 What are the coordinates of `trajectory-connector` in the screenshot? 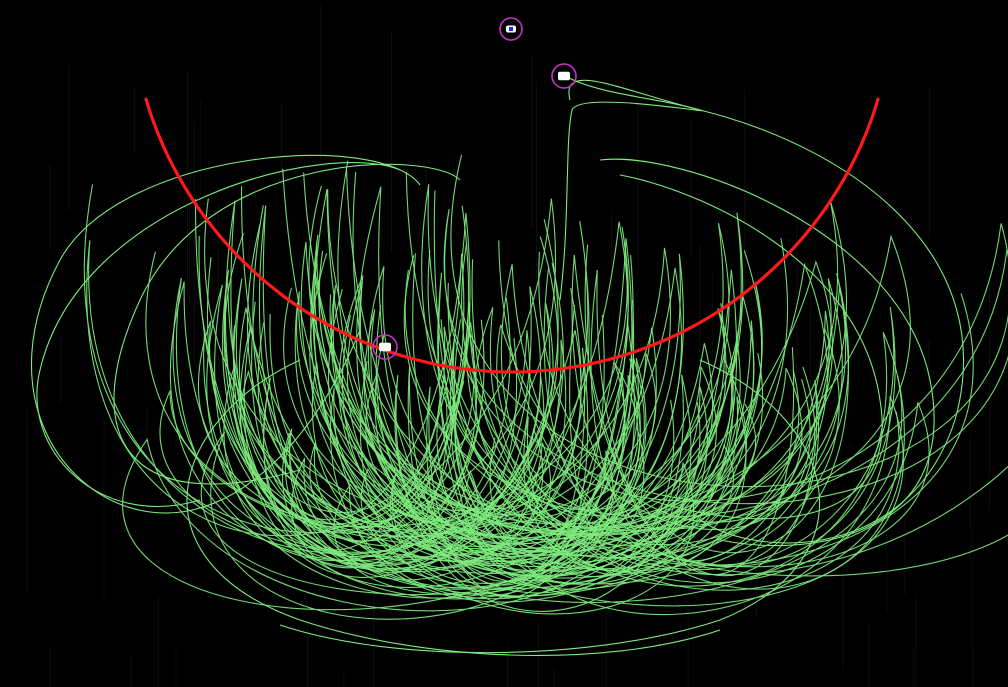 It's located at (631, 188).